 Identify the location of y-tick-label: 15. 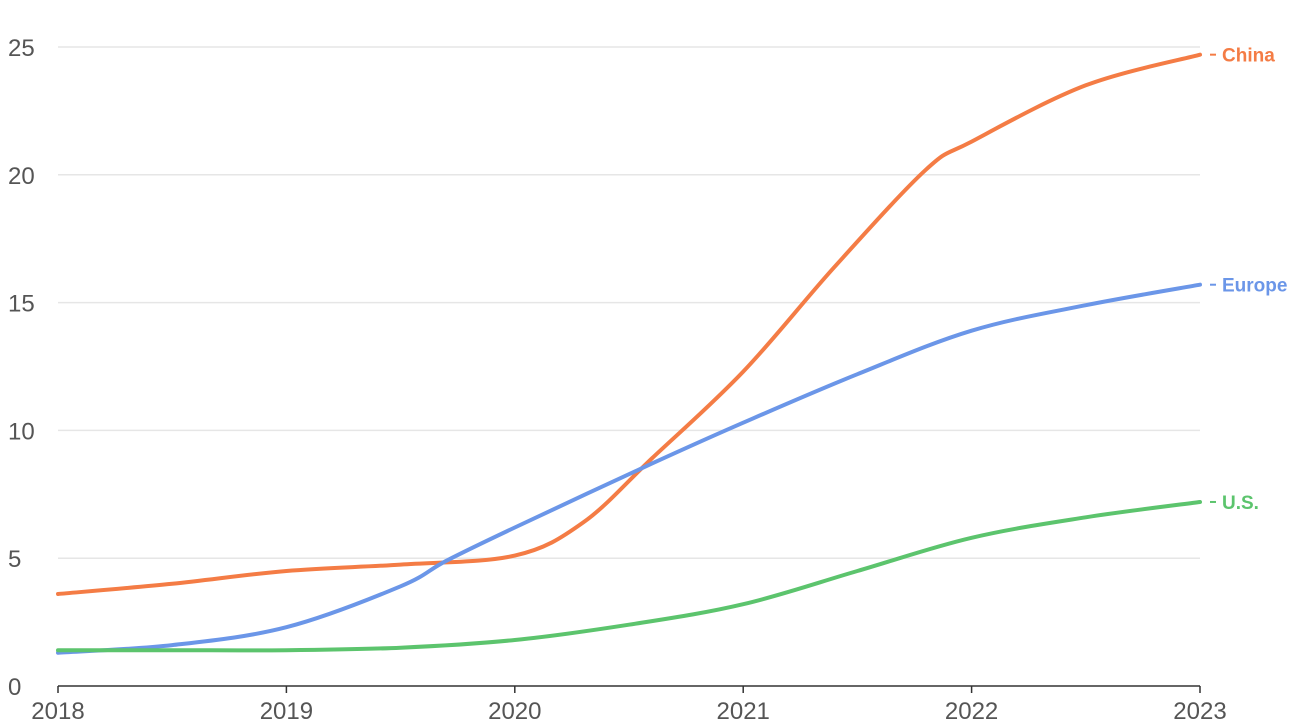
(21, 304).